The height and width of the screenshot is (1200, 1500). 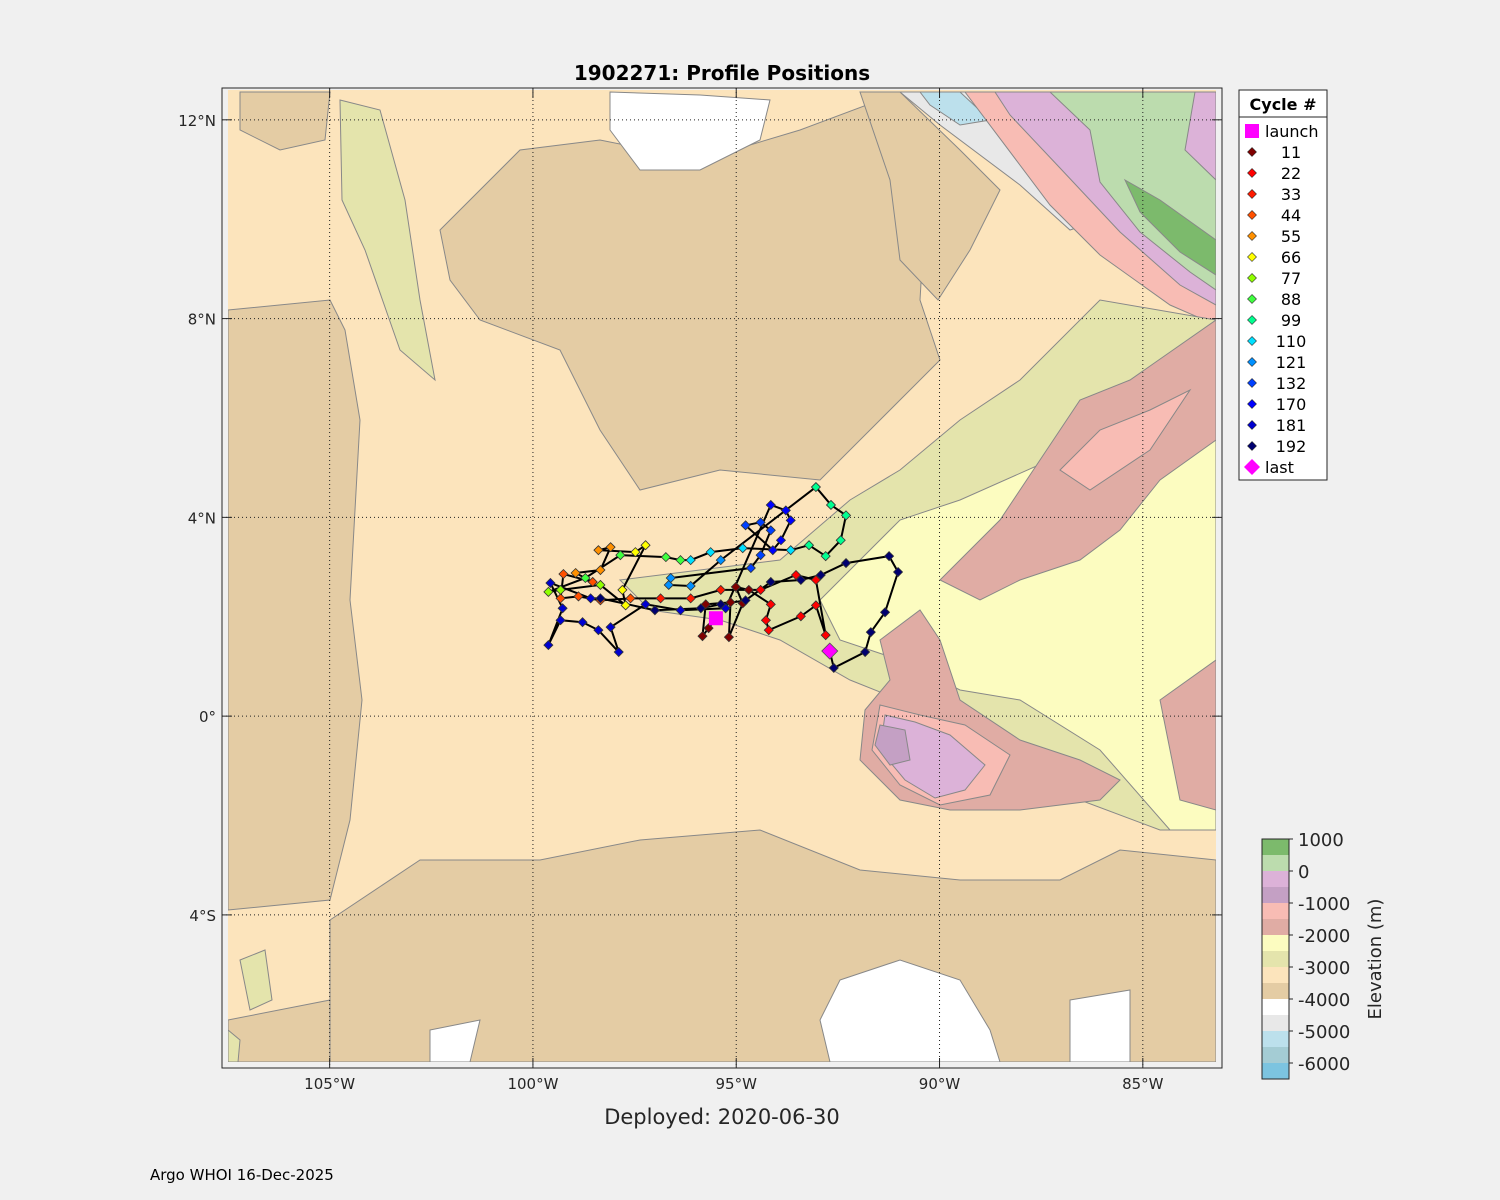 What do you see at coordinates (197, 121) in the screenshot?
I see `y-tick-label: 12°N` at bounding box center [197, 121].